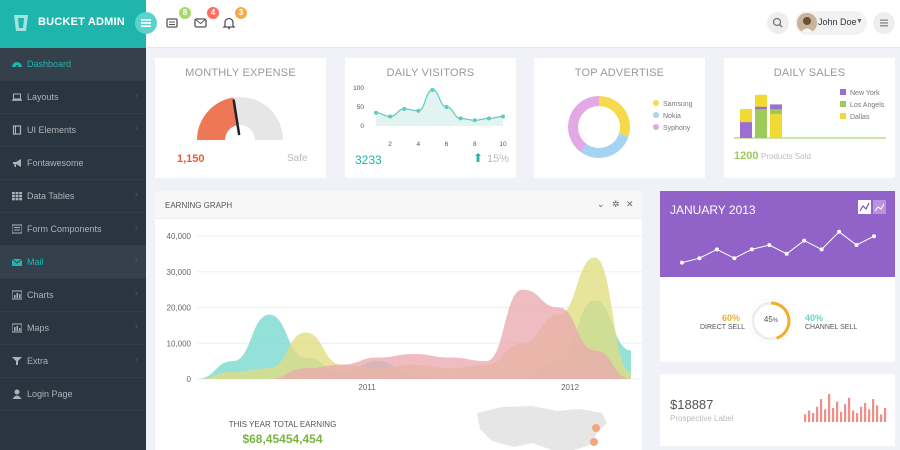 The height and width of the screenshot is (450, 900). Describe the element at coordinates (17, 130) in the screenshot. I see `book-icon` at that location.